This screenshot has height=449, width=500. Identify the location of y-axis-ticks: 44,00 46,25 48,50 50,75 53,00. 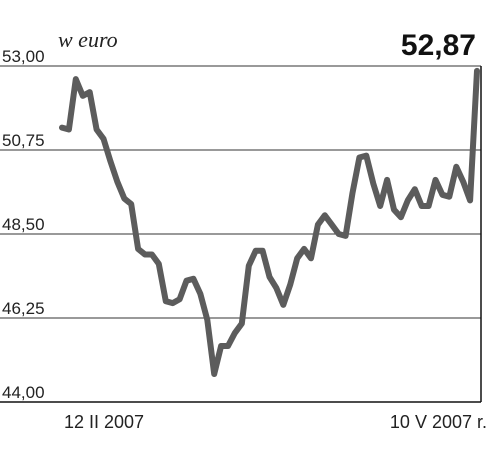
(23, 224).